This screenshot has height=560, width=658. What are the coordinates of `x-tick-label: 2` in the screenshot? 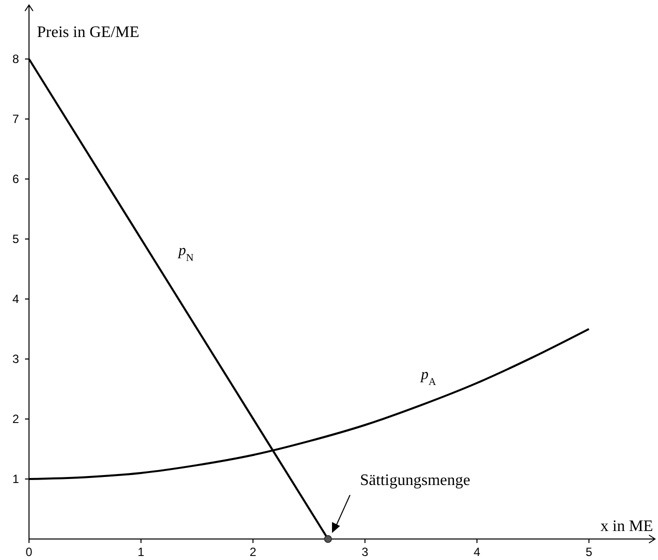 It's located at (253, 552).